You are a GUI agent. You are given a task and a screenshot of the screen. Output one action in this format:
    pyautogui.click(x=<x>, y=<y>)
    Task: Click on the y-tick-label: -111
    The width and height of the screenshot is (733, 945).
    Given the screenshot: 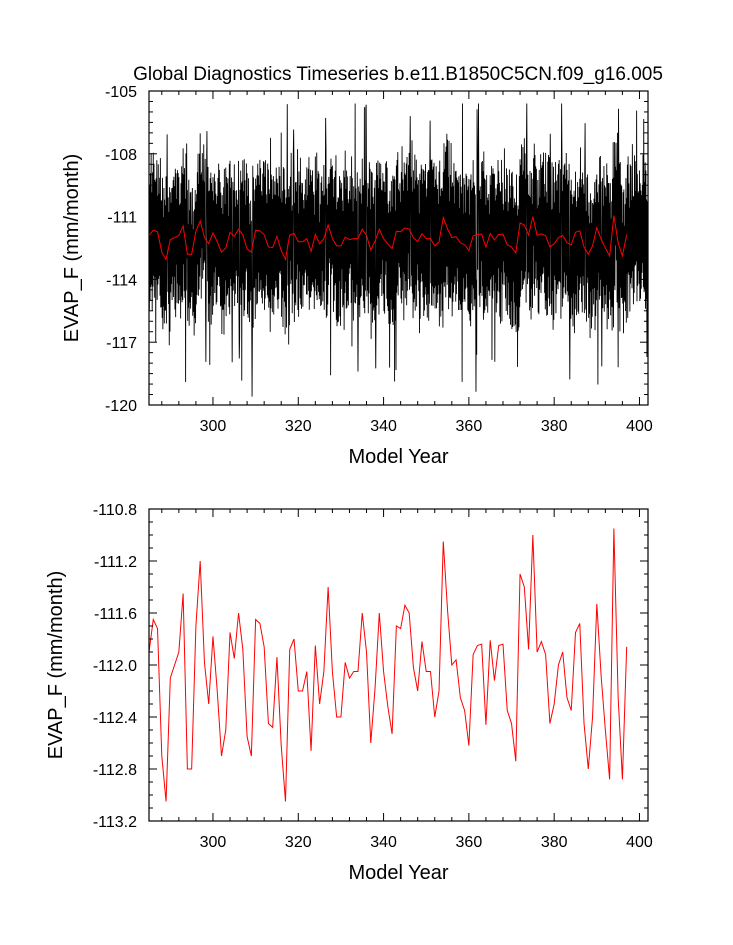 What is the action you would take?
    pyautogui.click(x=122, y=218)
    